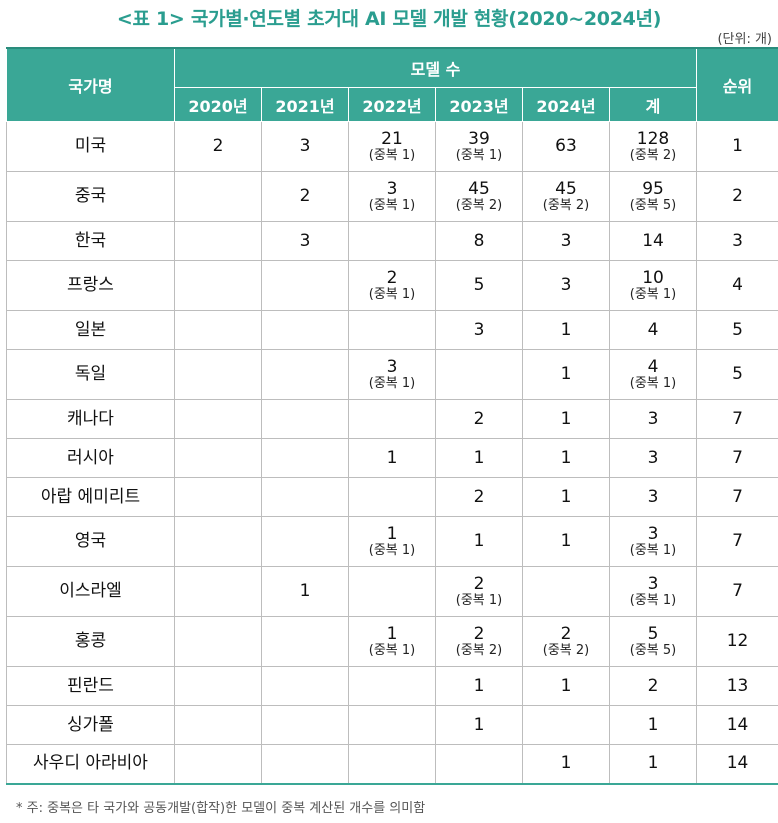 The image size is (778, 823). I want to click on header-year: 2024년, so click(566, 104).